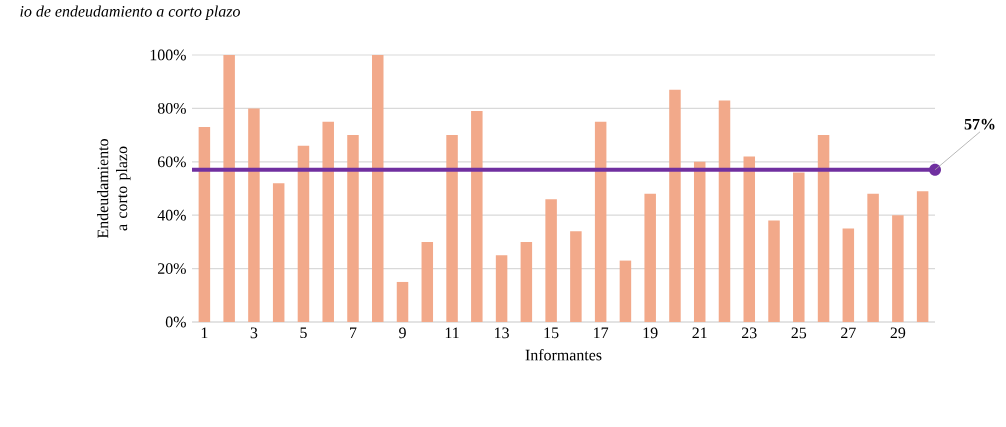 The height and width of the screenshot is (427, 1006). I want to click on y-tick-label: 20%, so click(171, 268).